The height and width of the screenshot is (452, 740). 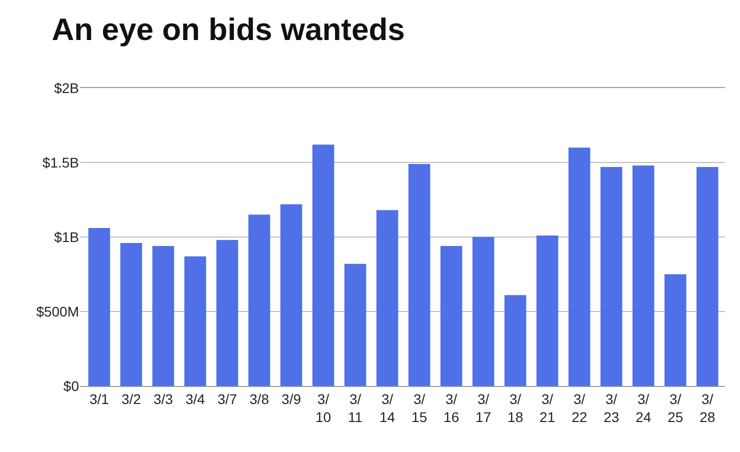 What do you see at coordinates (516, 408) in the screenshot?
I see `x-tick-label: 3/18` at bounding box center [516, 408].